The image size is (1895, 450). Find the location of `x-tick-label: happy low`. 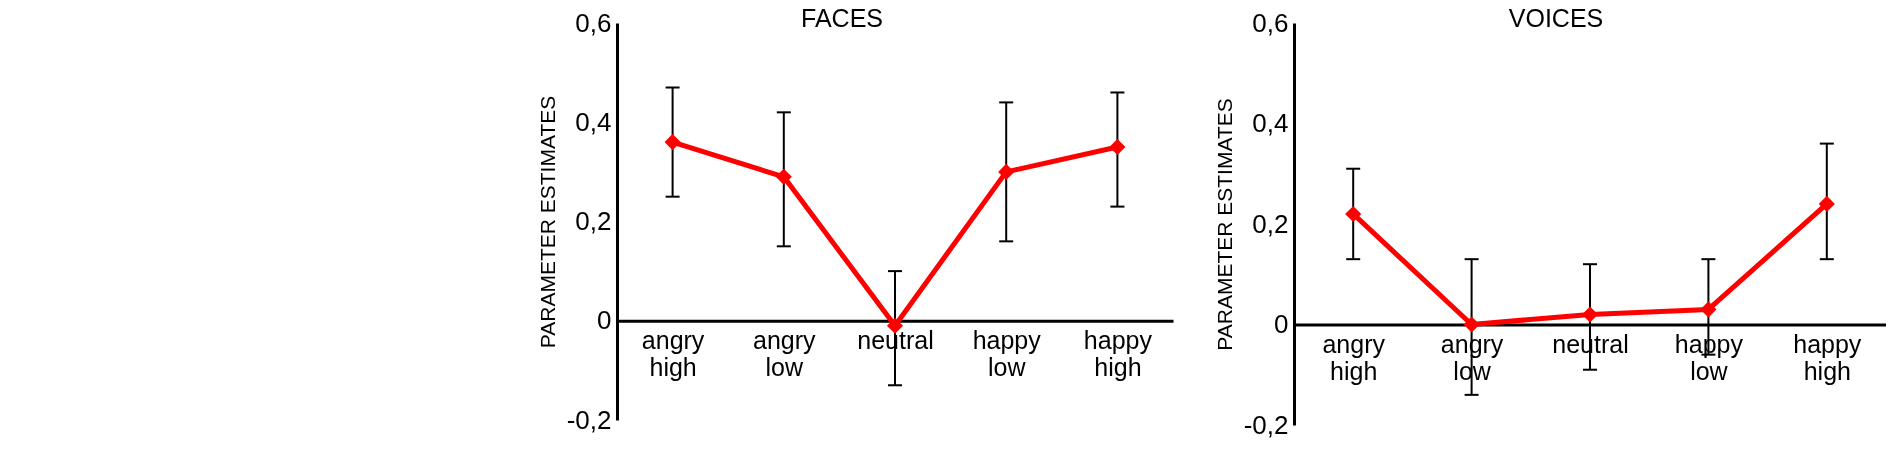

x-tick-label: happy low is located at coordinates (1007, 354).